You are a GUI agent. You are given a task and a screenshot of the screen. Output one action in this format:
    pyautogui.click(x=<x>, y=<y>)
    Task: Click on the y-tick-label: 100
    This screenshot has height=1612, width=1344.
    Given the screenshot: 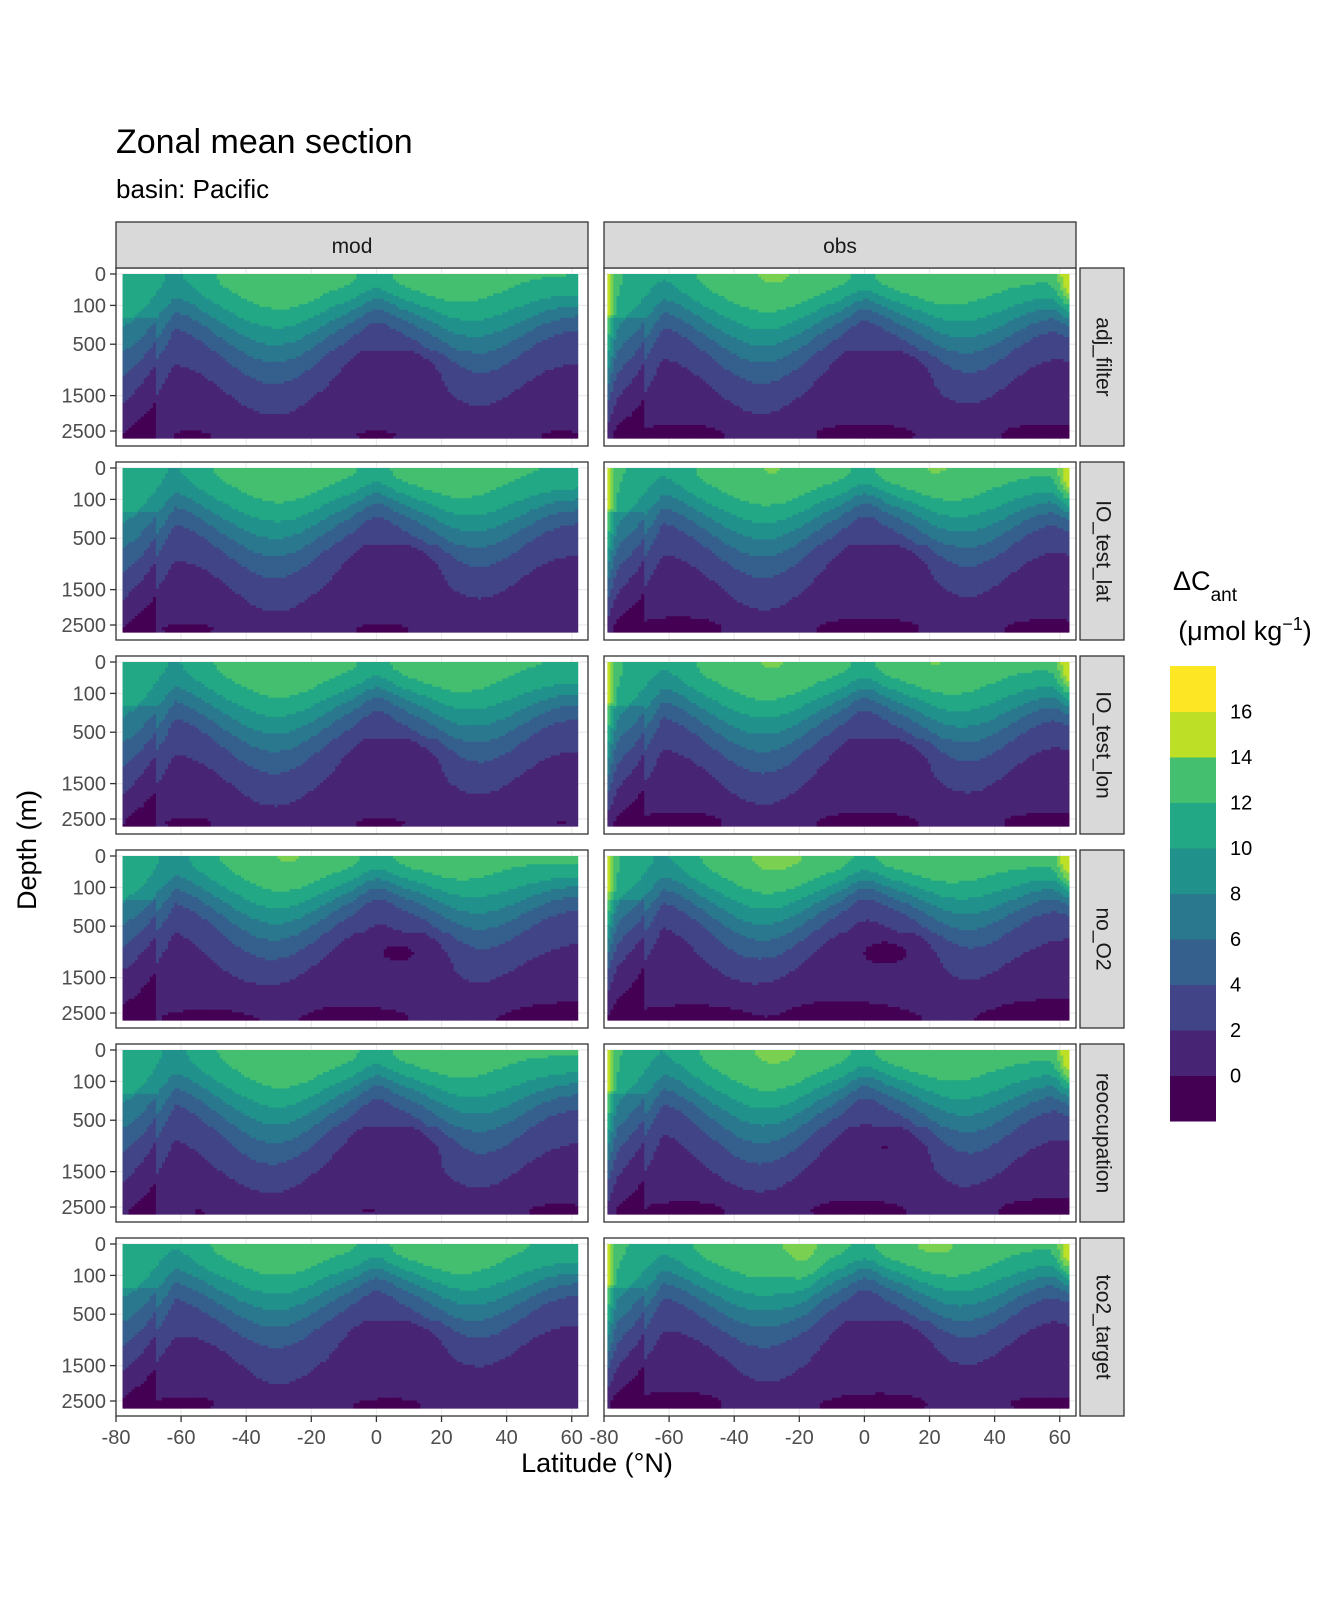 What is the action you would take?
    pyautogui.click(x=89, y=306)
    